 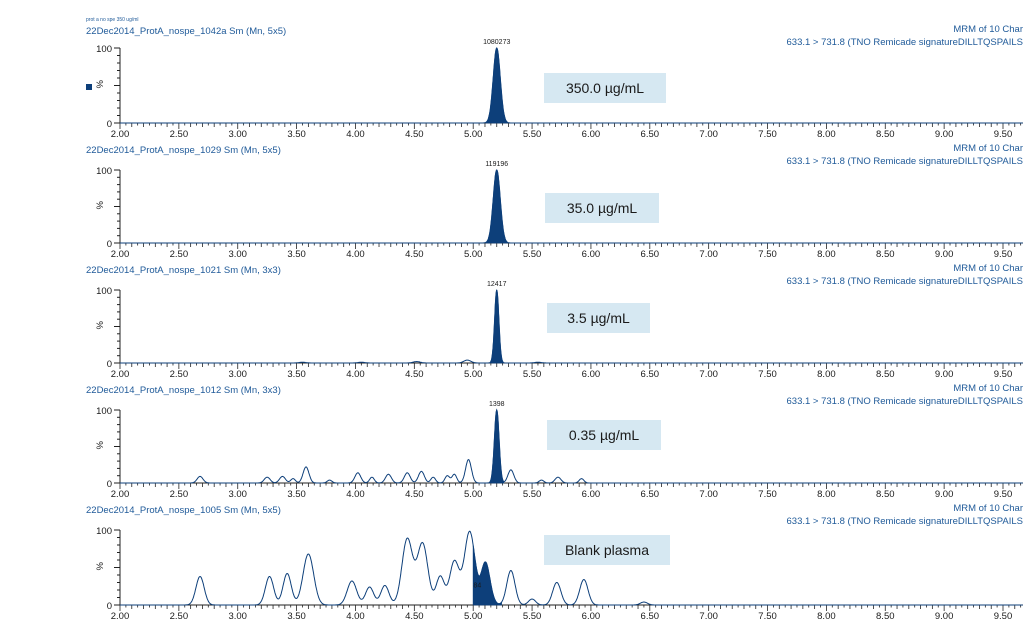 I want to click on concentration-label: Blank plasma, so click(x=607, y=550).